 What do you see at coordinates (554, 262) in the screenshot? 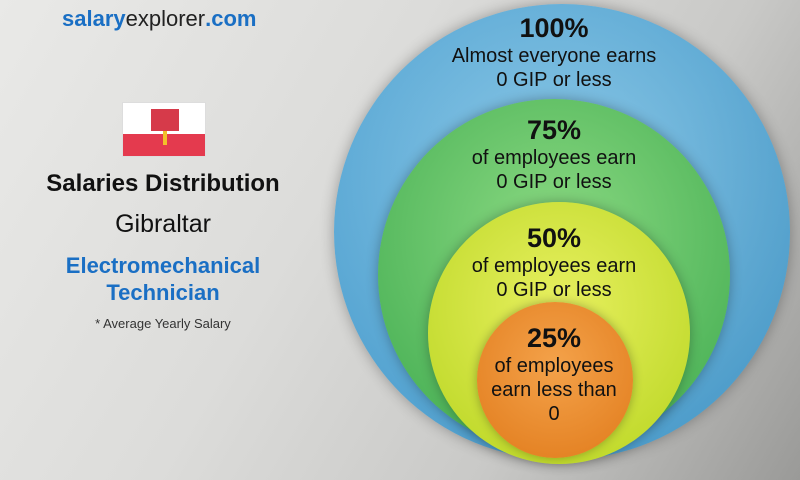
I see `level-50-label: 50% of employees earn 0 GIP or less` at bounding box center [554, 262].